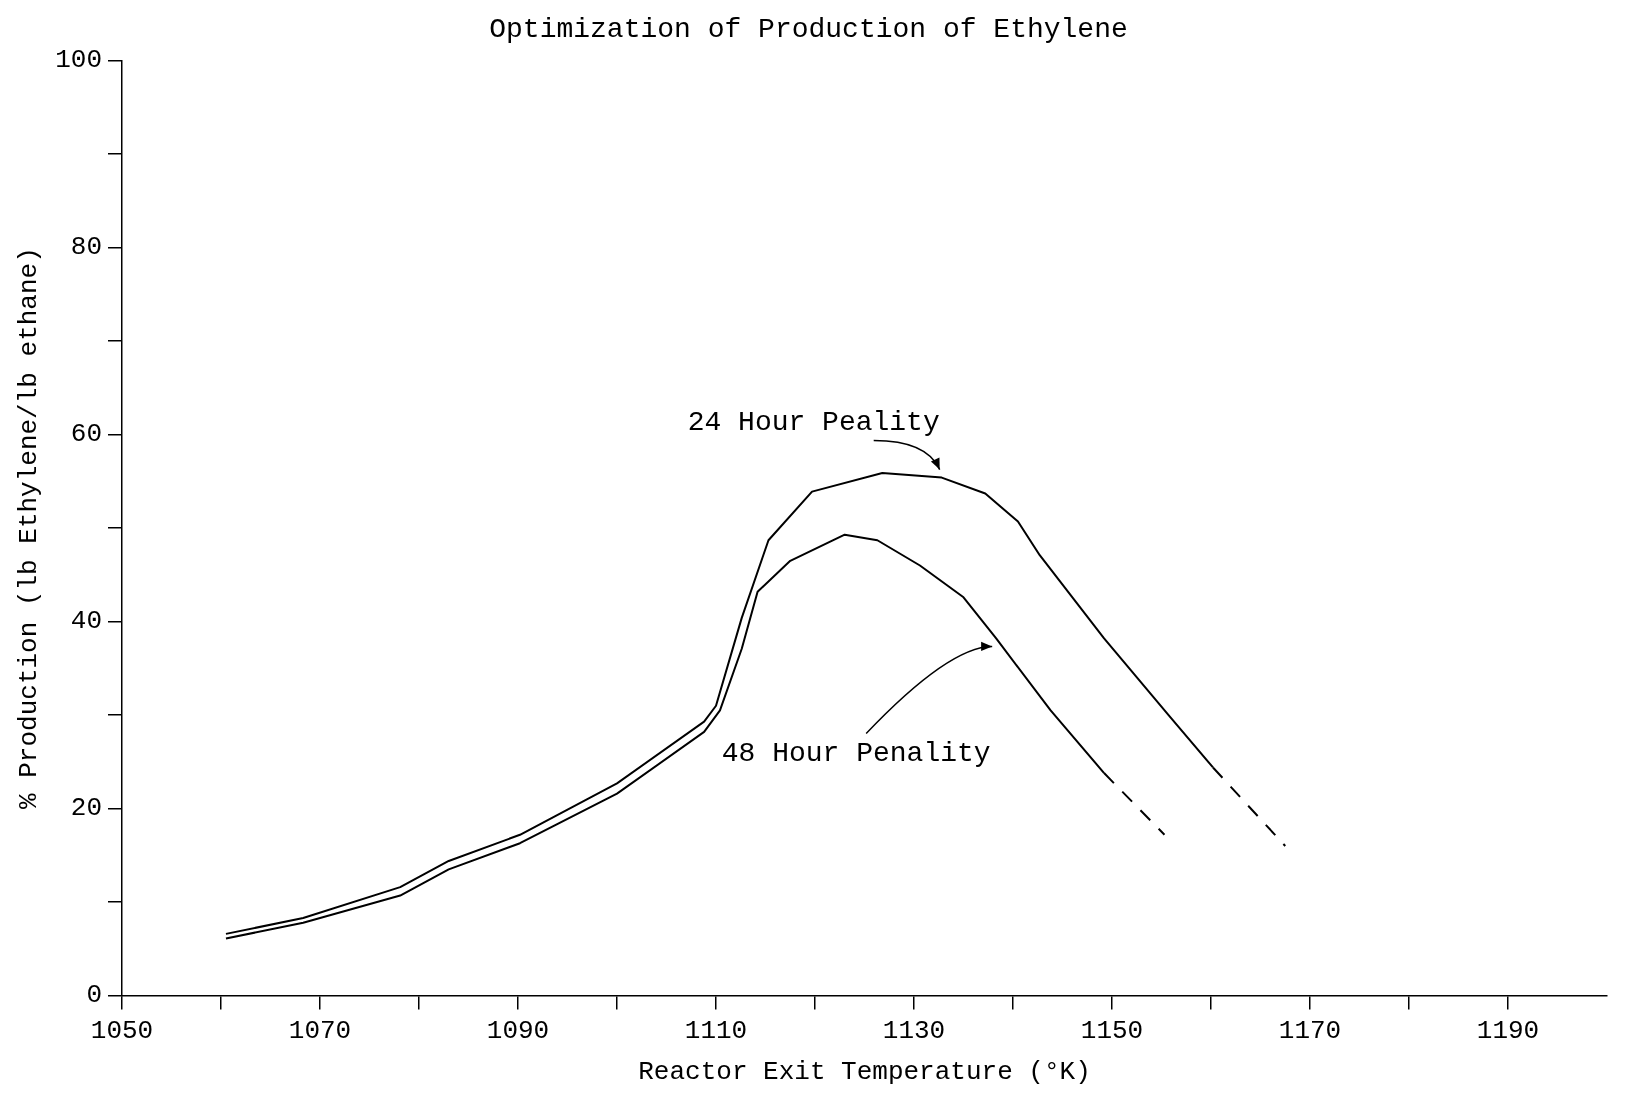  I want to click on x-tick-label: 1090, so click(518, 1031).